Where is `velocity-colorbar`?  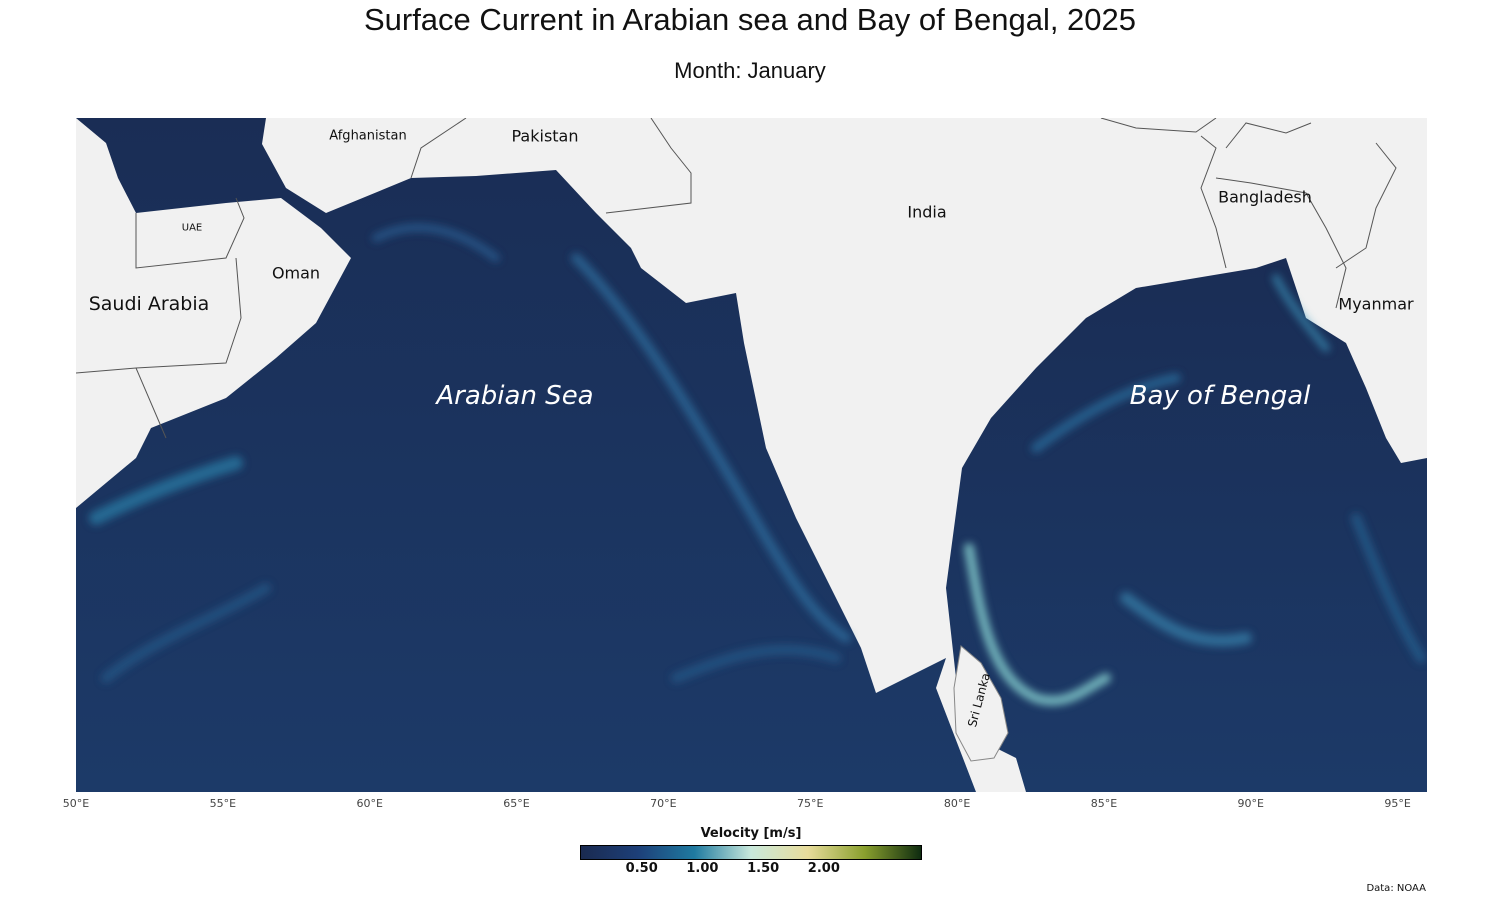
velocity-colorbar is located at coordinates (751, 852).